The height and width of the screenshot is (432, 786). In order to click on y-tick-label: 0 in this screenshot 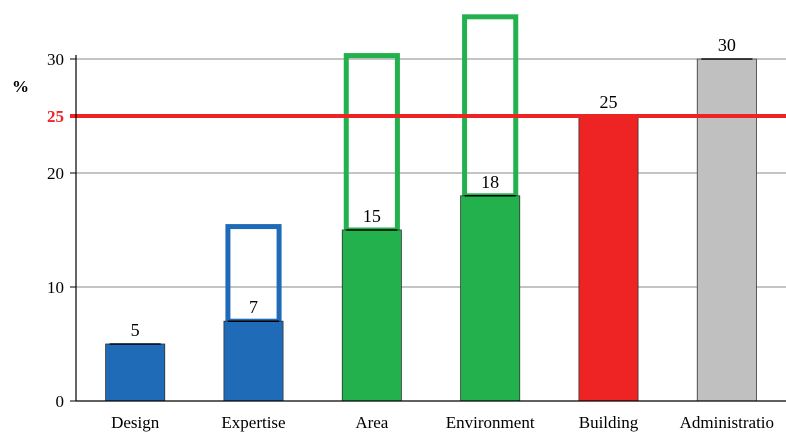, I will do `click(60, 401)`.